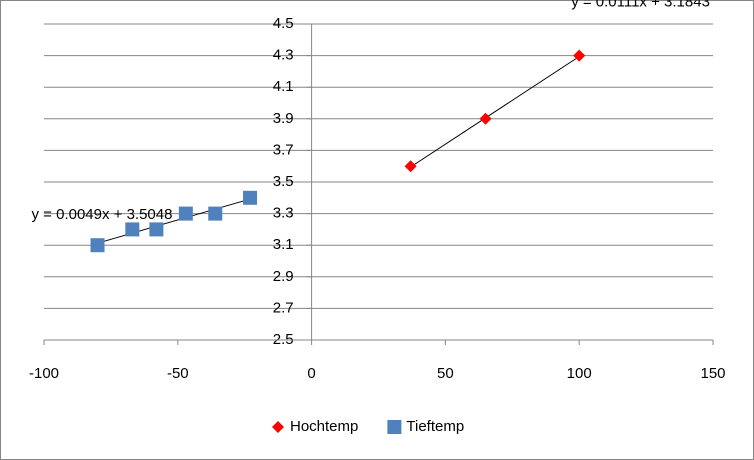  What do you see at coordinates (283, 86) in the screenshot?
I see `y-tick-label: 4.1` at bounding box center [283, 86].